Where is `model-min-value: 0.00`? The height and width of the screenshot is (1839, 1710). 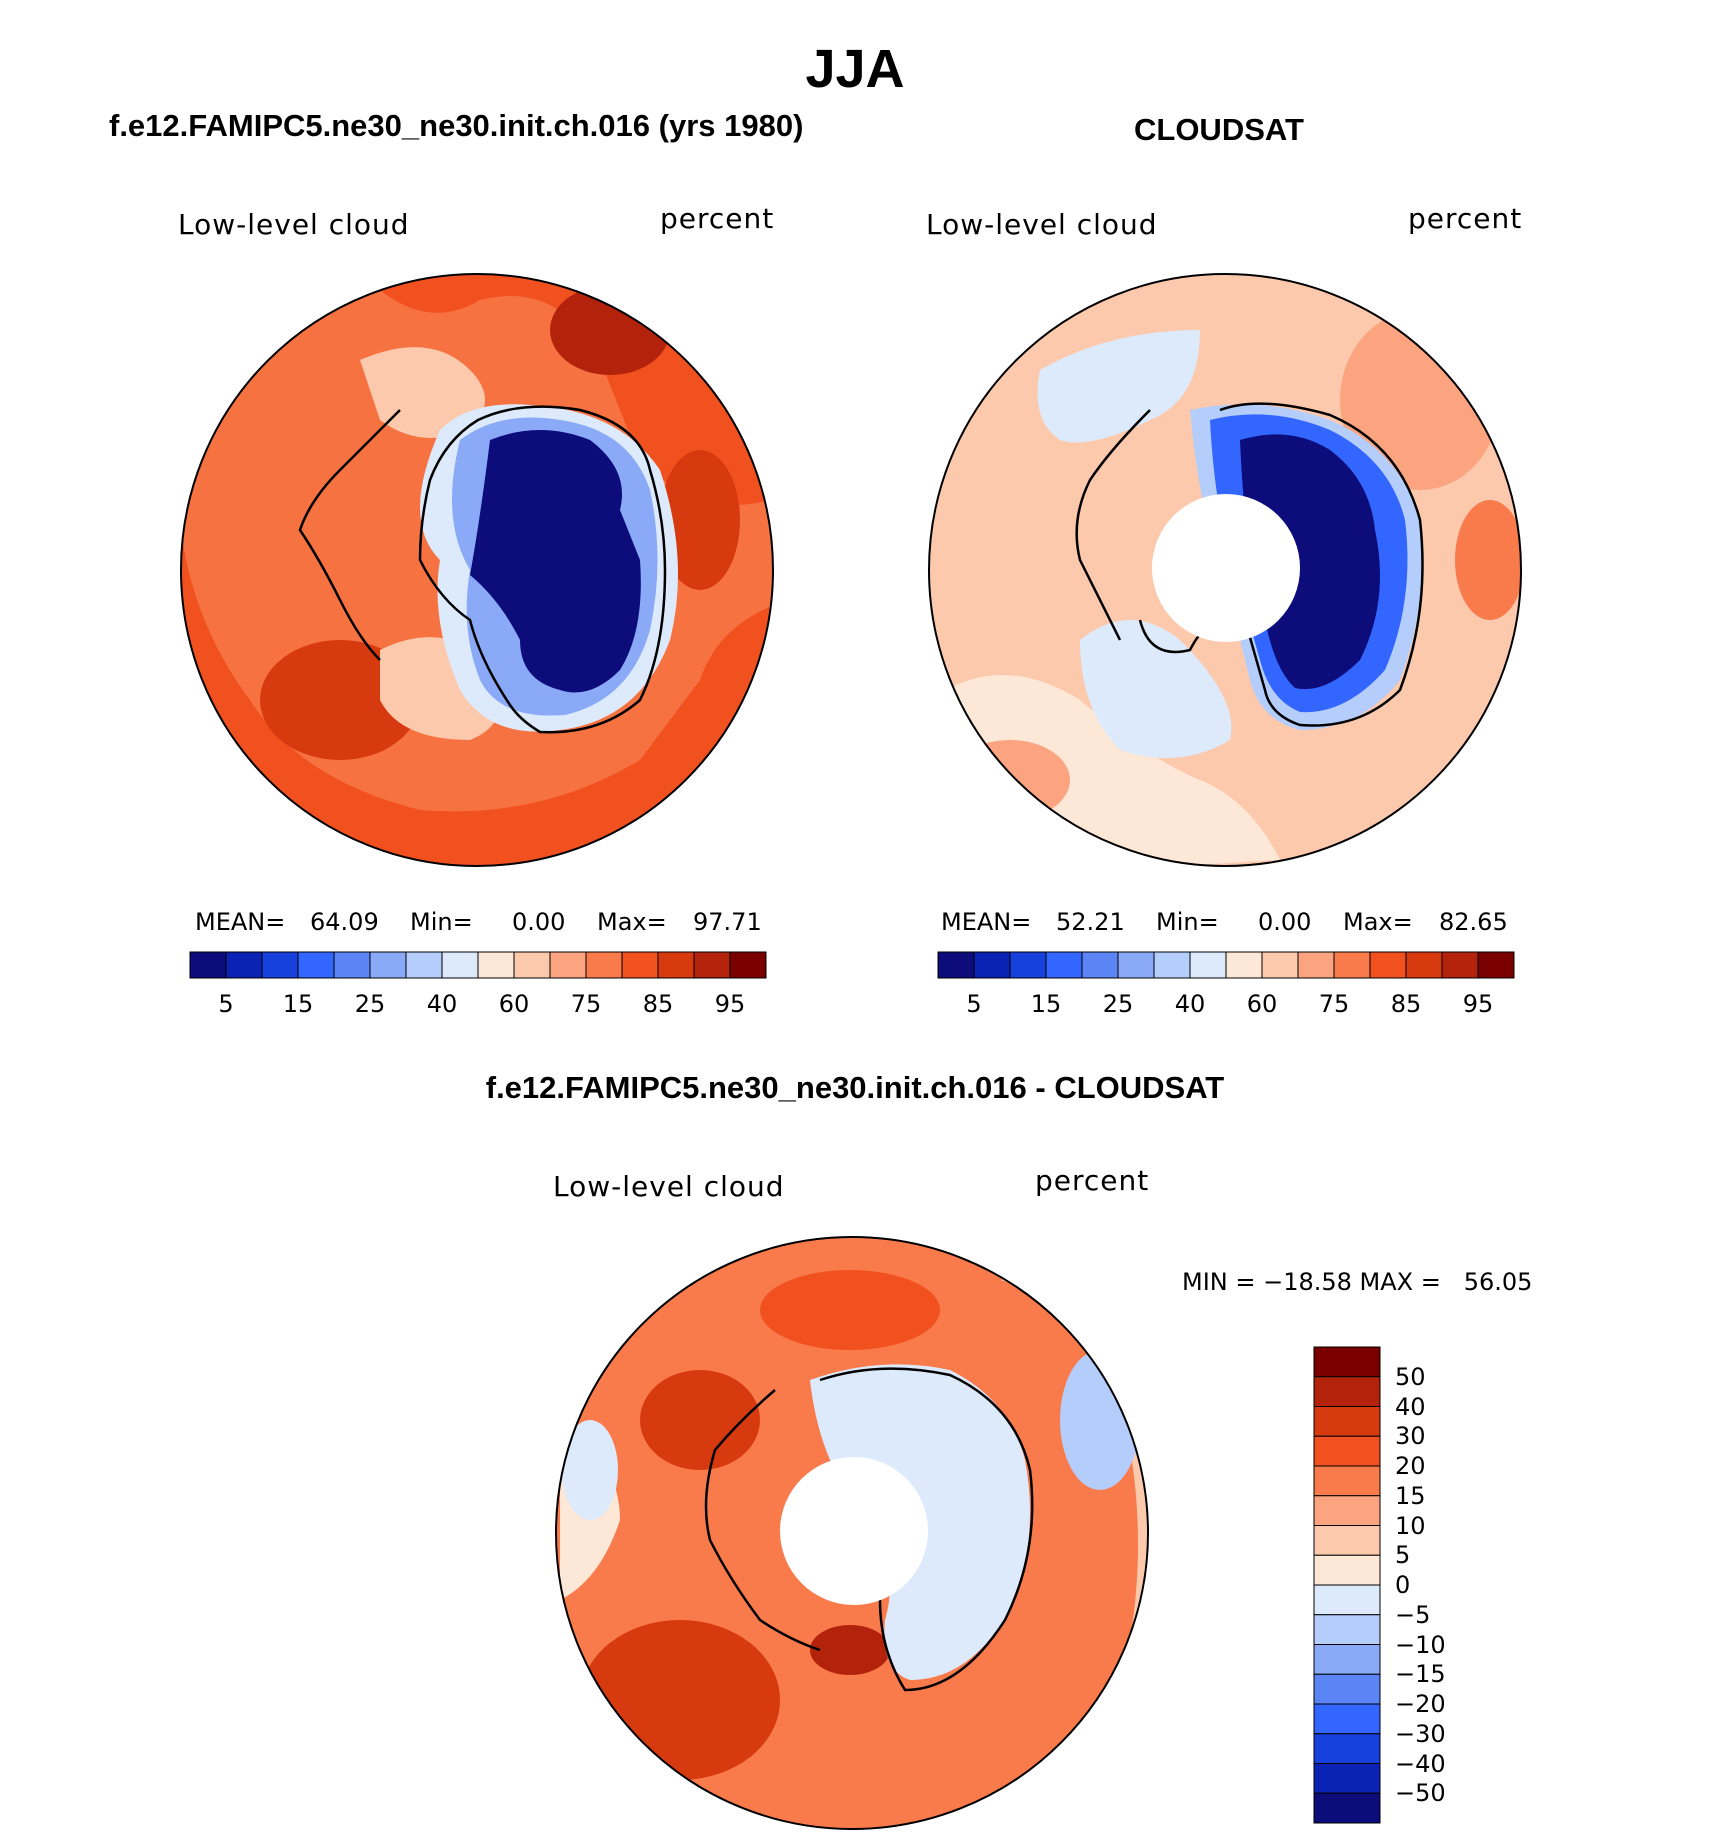
model-min-value: 0.00 is located at coordinates (539, 922).